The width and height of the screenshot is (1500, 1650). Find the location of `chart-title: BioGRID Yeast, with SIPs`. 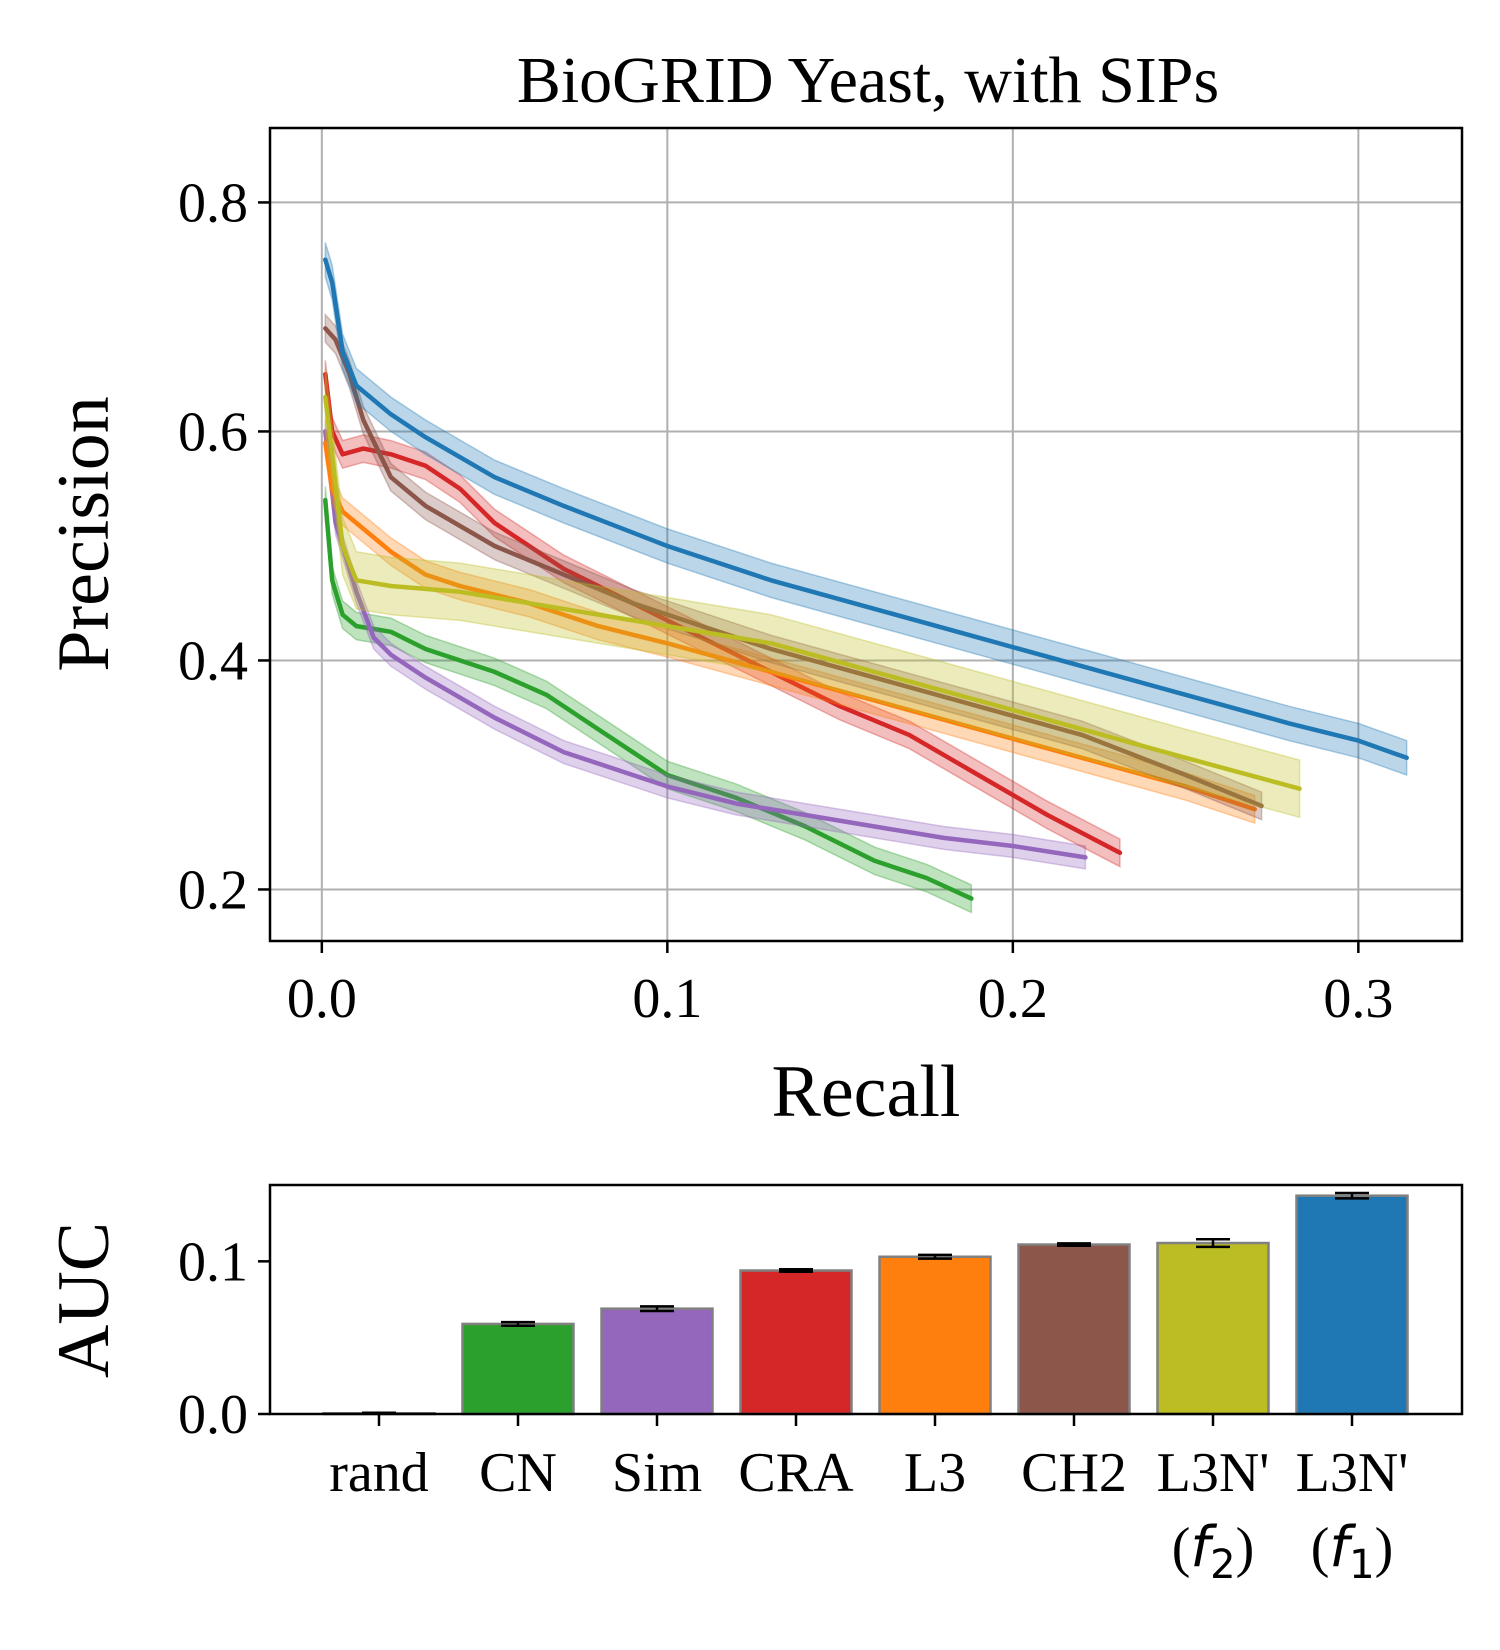

chart-title: BioGRID Yeast, with SIPs is located at coordinates (868, 80).